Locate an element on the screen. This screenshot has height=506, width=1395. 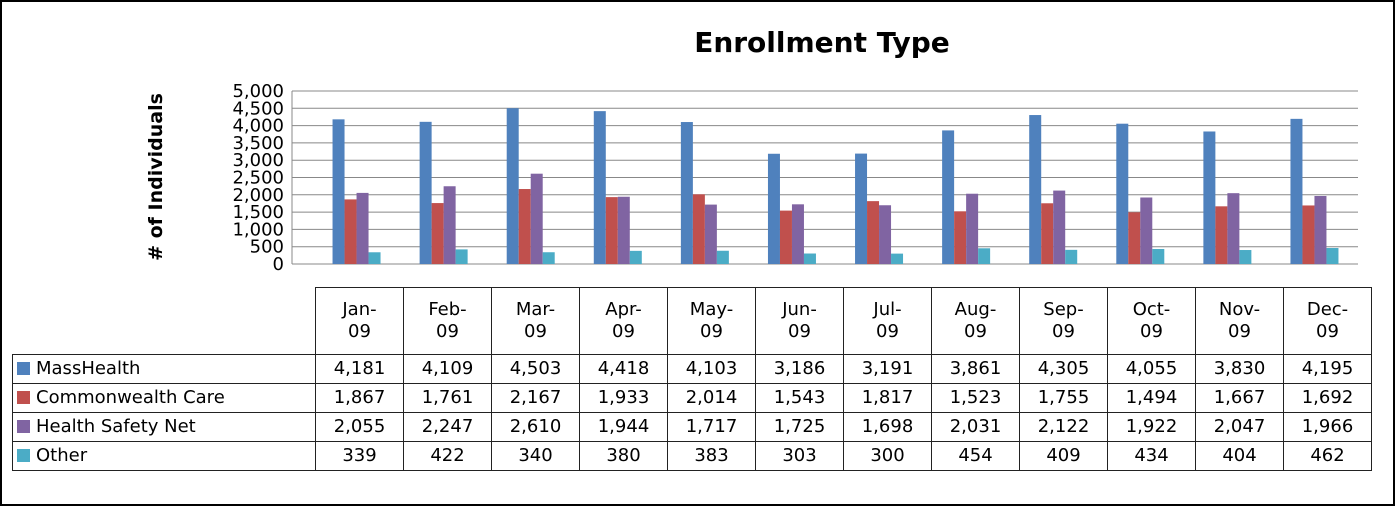
x-tick-label: Aug-09 is located at coordinates (975, 320).